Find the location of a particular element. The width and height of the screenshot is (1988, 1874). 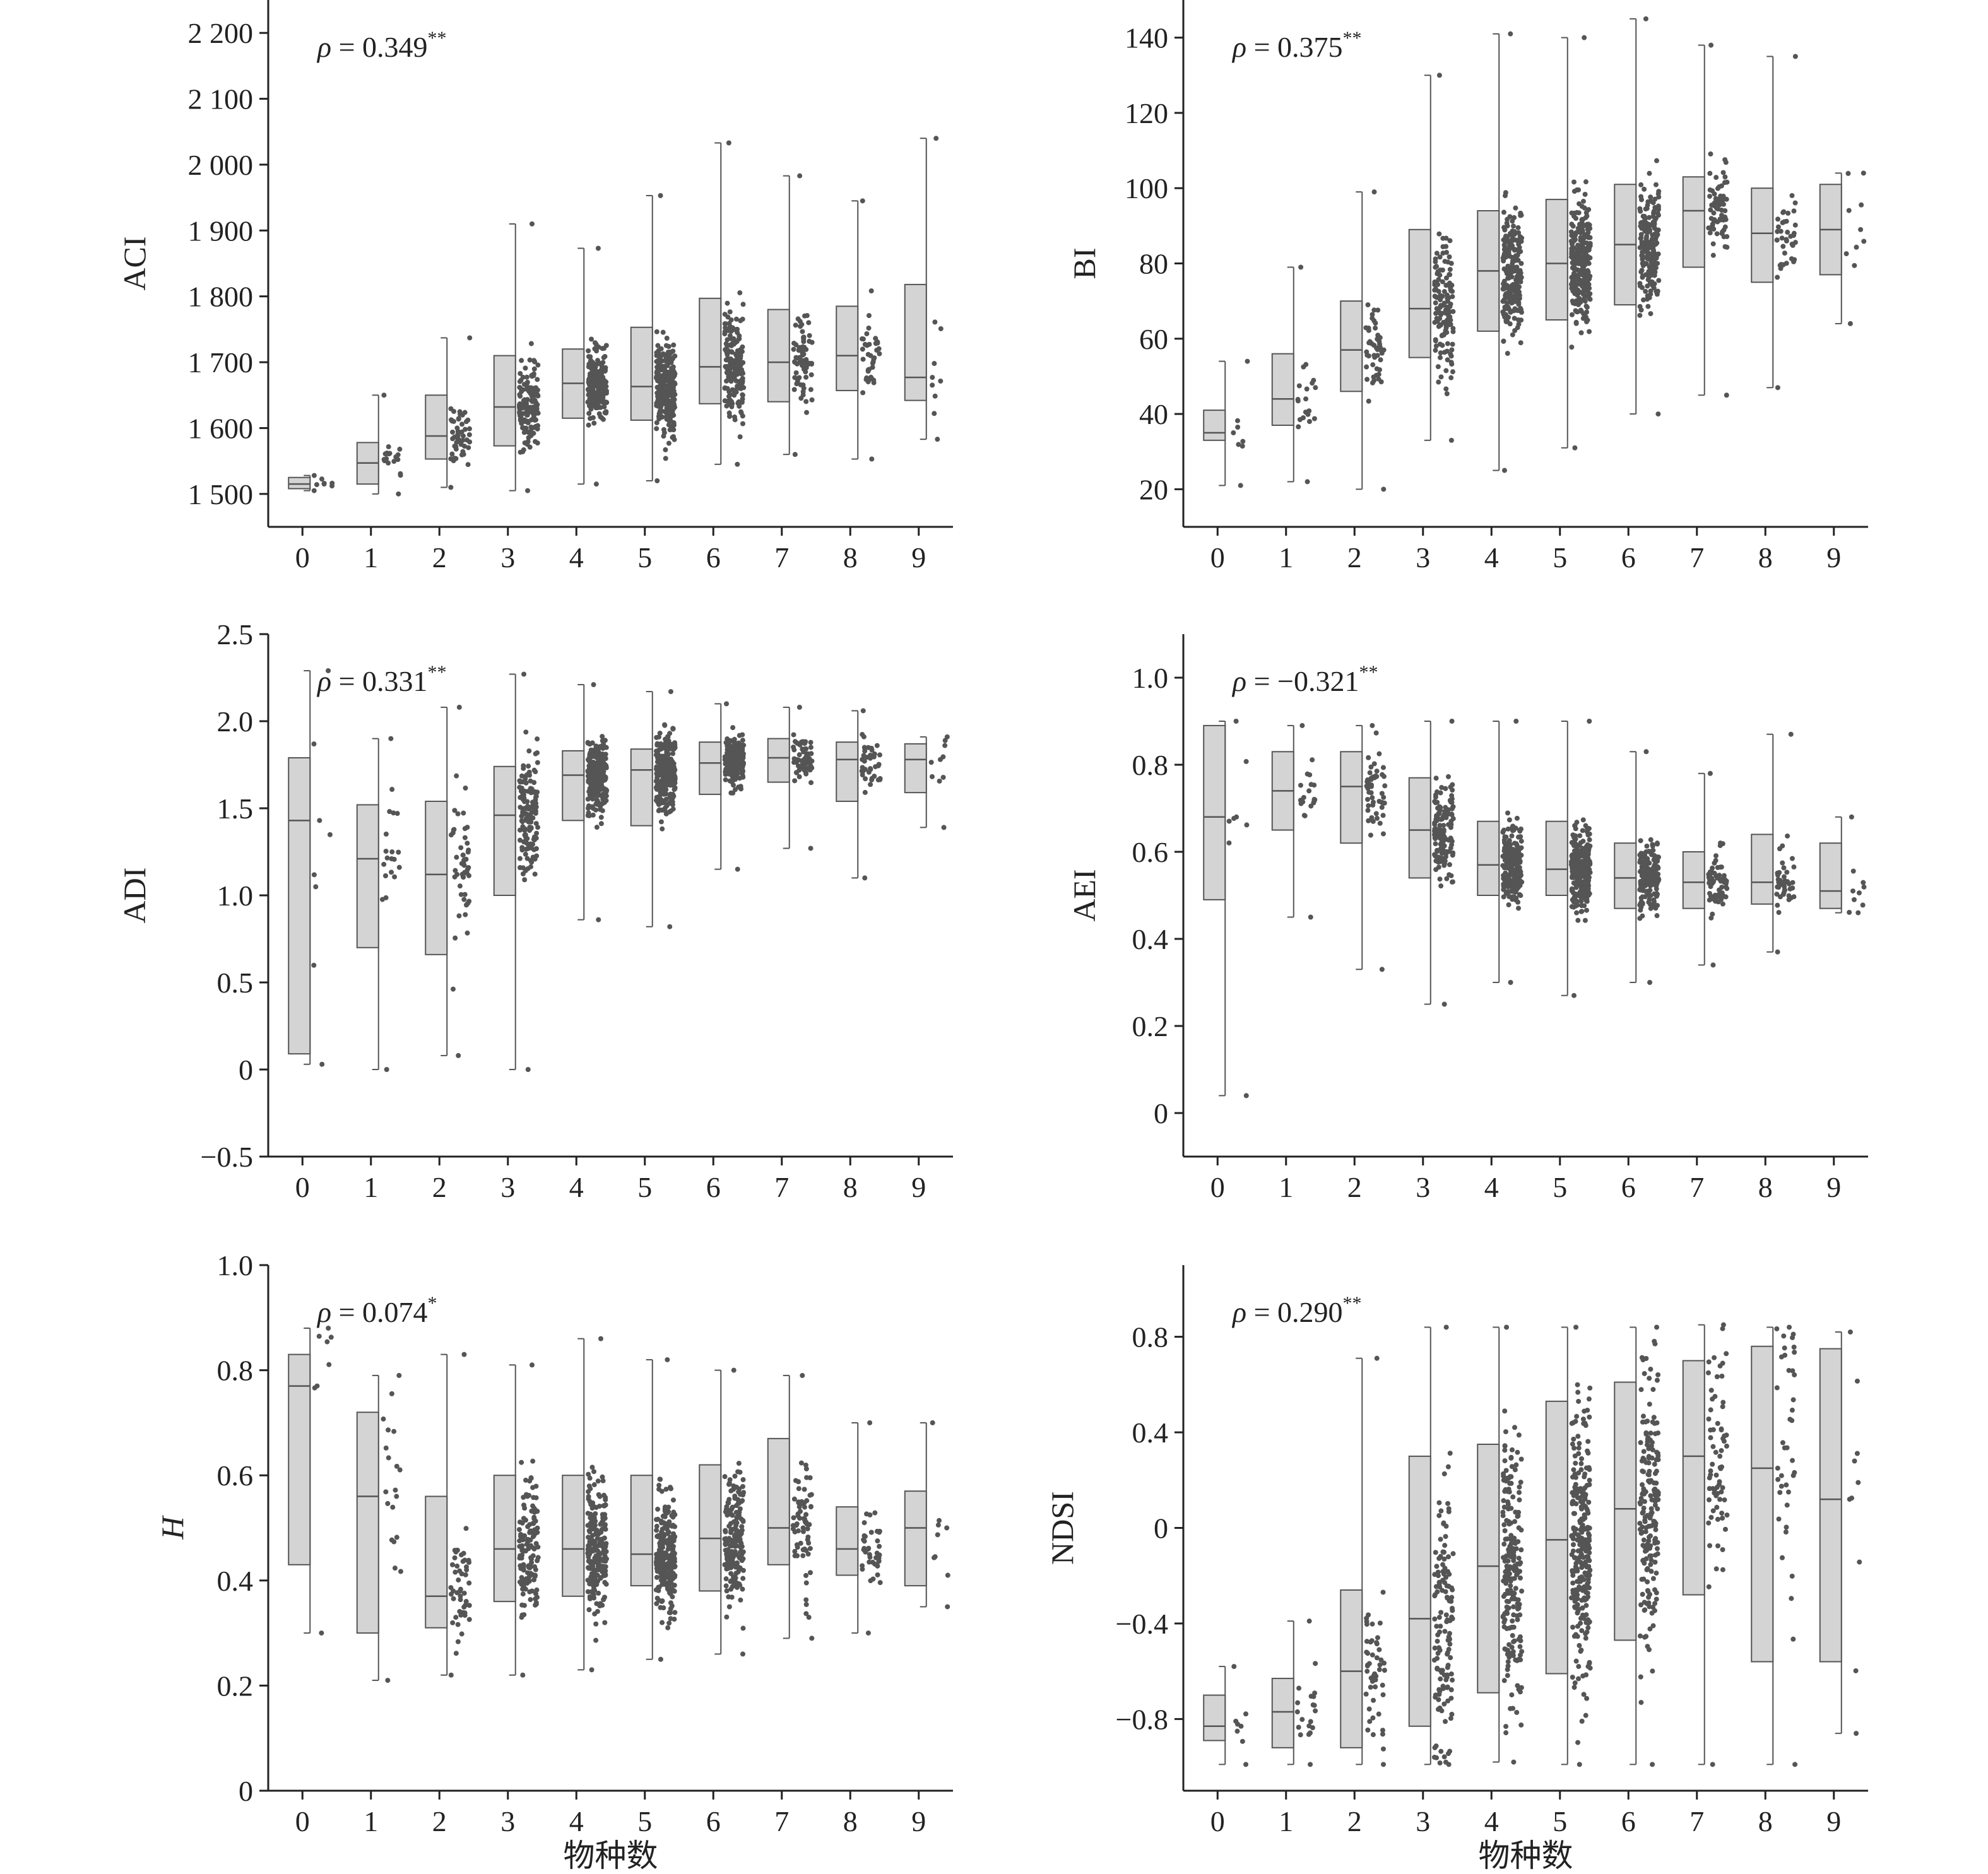

x-tick-label: 9 is located at coordinates (1833, 557).